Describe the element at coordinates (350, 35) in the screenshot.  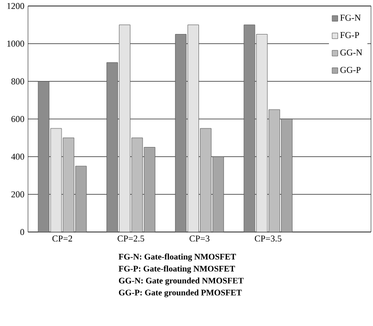
I see `legend-label: FG-P` at that location.